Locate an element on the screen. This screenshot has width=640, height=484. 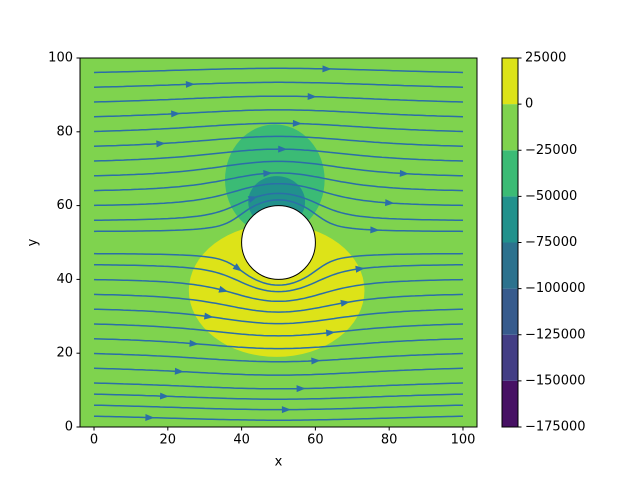
y-tick-label: 0 is located at coordinates (69, 427).